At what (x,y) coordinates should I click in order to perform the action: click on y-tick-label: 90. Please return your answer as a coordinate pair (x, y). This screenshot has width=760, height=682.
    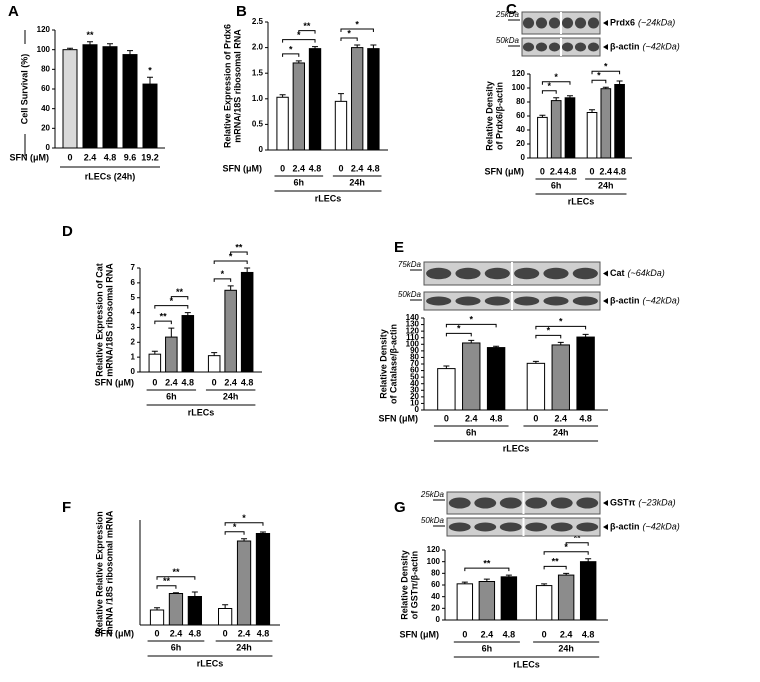
    Looking at the image, I should click on (414, 350).